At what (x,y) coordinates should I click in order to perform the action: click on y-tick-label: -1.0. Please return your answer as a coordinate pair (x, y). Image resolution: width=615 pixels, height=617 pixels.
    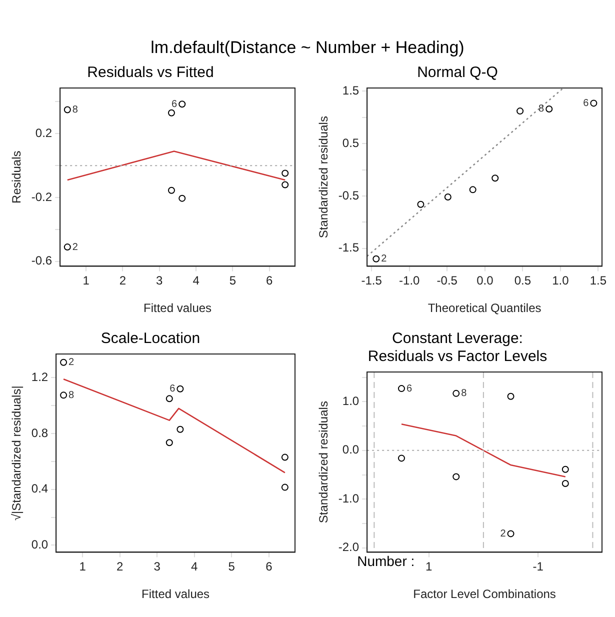
    Looking at the image, I should click on (349, 498).